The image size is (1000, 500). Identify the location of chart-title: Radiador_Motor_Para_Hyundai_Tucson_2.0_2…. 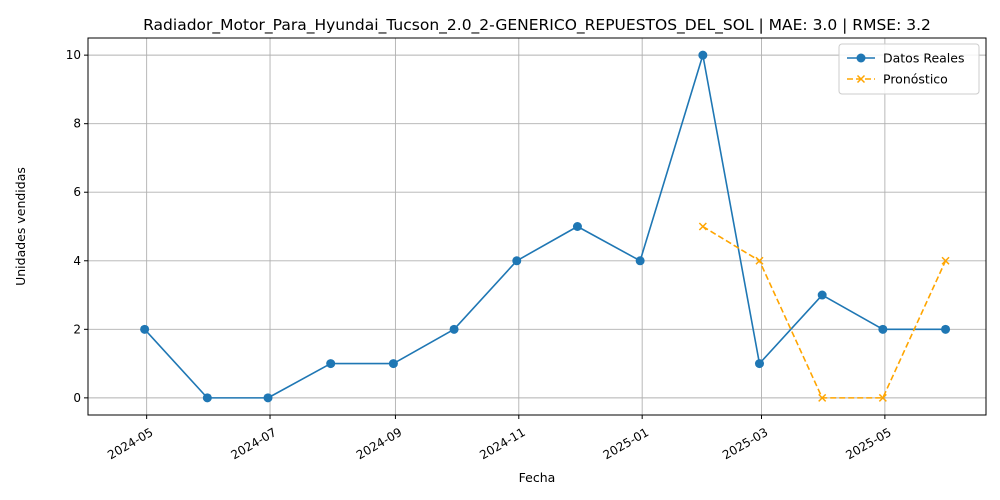
(537, 25).